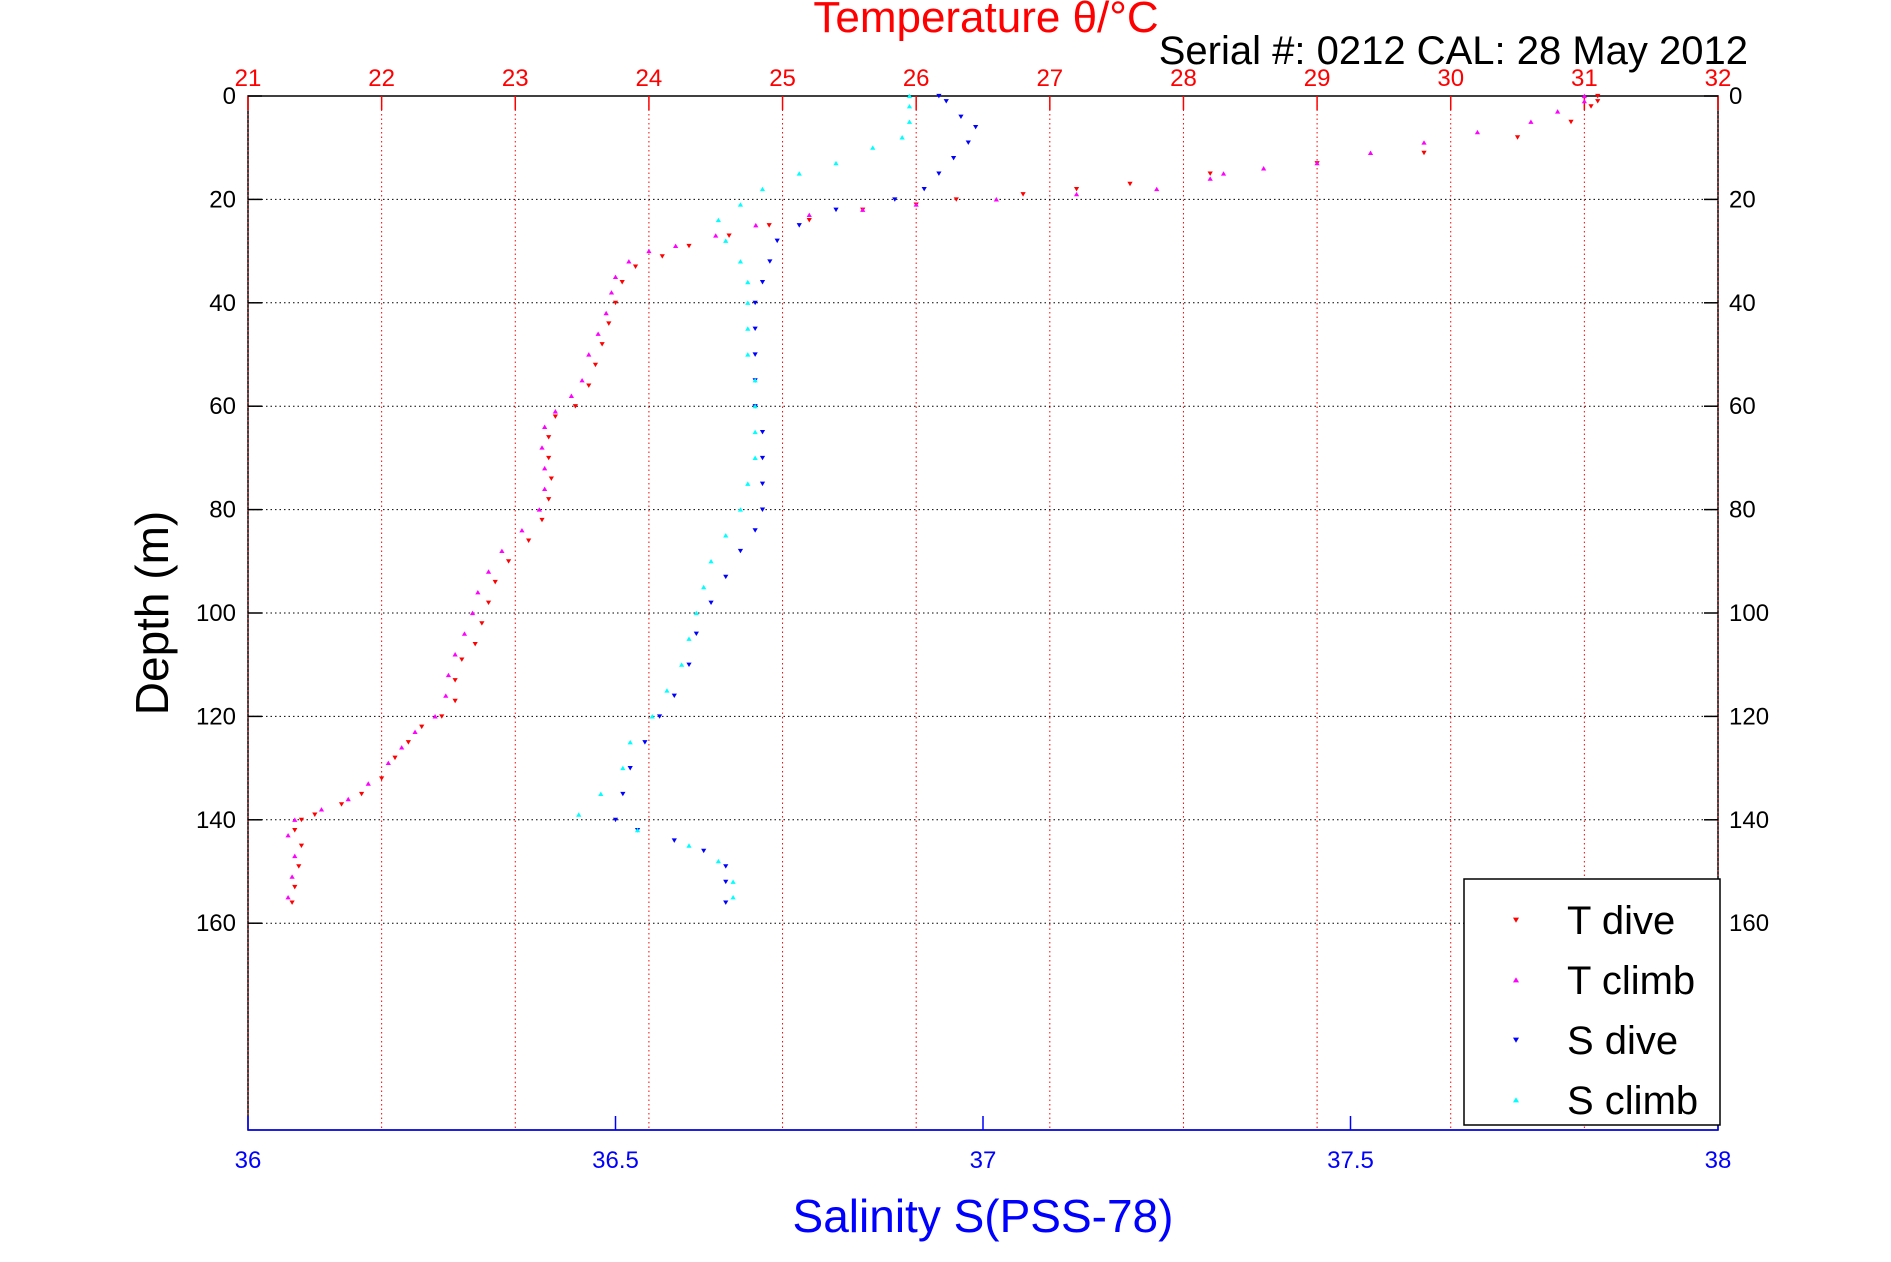 Image resolution: width=1891 pixels, height=1262 pixels. I want to click on legend-label: S climb, so click(1632, 1101).